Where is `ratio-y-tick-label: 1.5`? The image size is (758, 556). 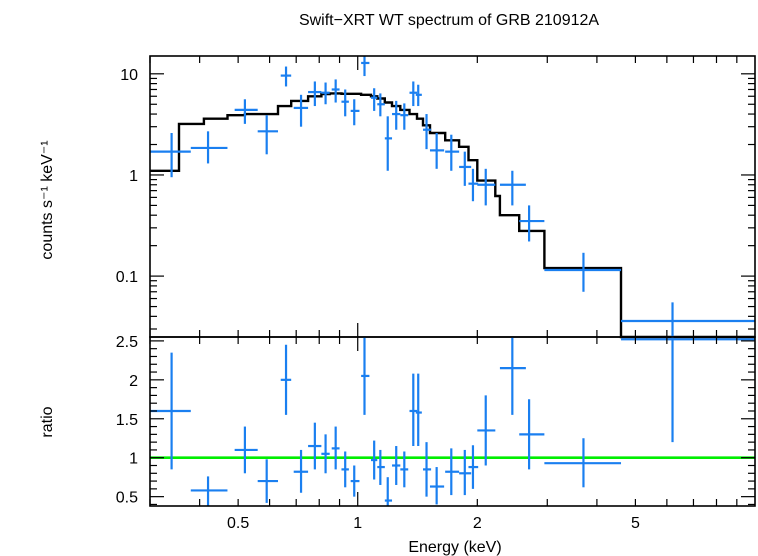 ratio-y-tick-label: 1.5 is located at coordinates (127, 420).